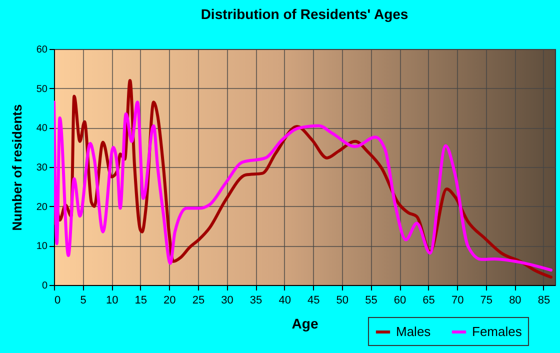 The width and height of the screenshot is (560, 353). Describe the element at coordinates (198, 300) in the screenshot. I see `x-tick-label: 25` at that location.